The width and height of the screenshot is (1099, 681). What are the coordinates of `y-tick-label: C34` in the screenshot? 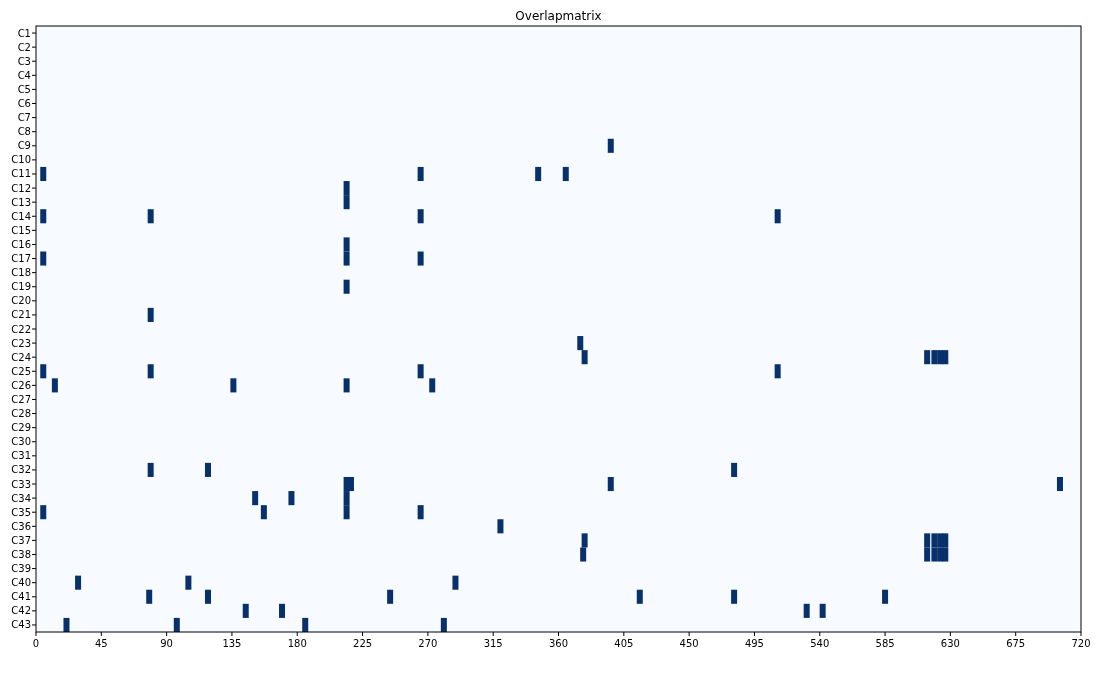 It's located at (21, 498).